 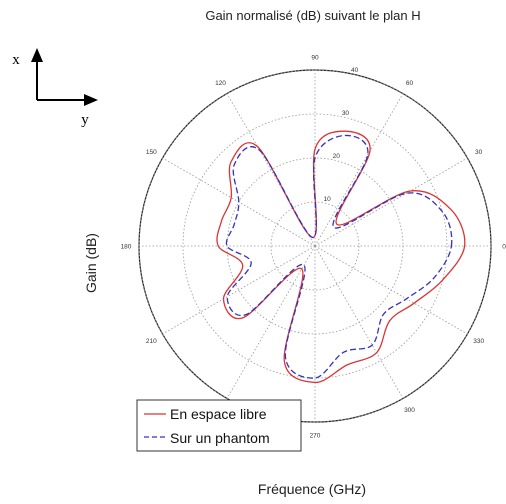 What do you see at coordinates (315, 58) in the screenshot?
I see `angle-tick-label: 90` at bounding box center [315, 58].